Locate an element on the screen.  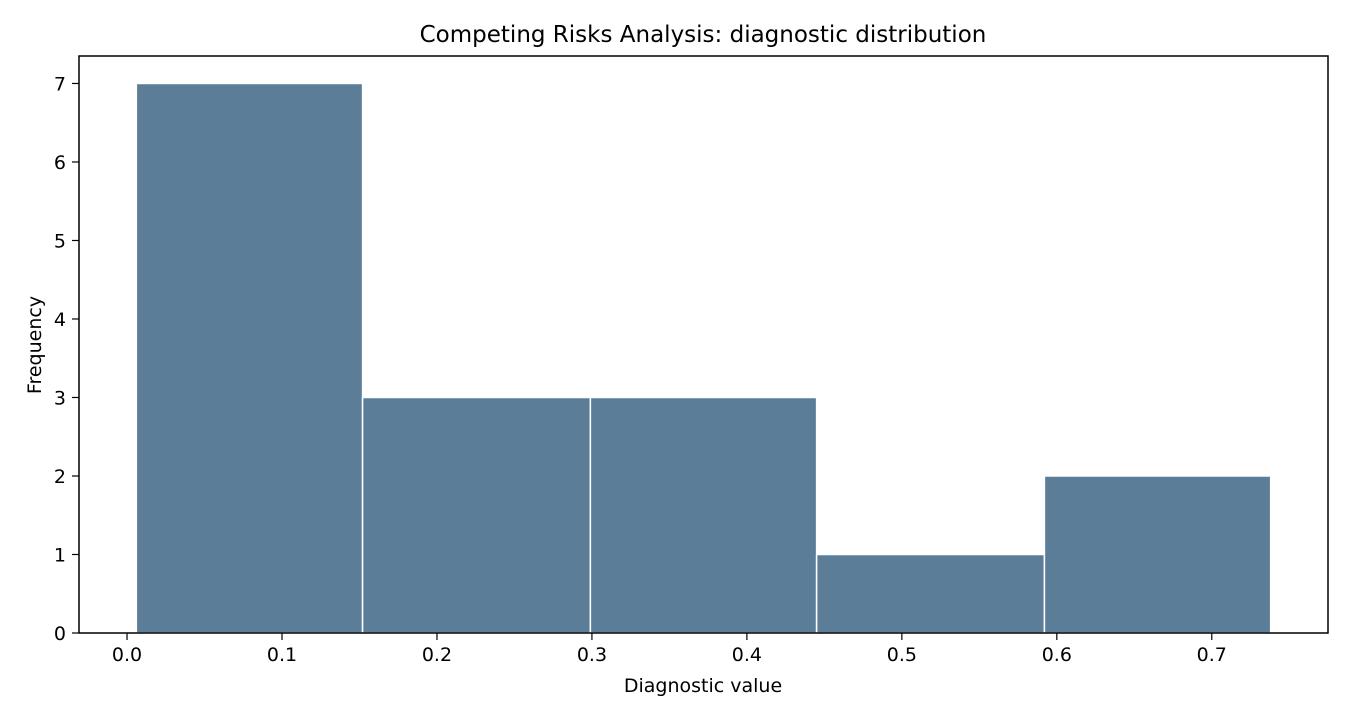
y-tick-label: 3 is located at coordinates (60, 398).